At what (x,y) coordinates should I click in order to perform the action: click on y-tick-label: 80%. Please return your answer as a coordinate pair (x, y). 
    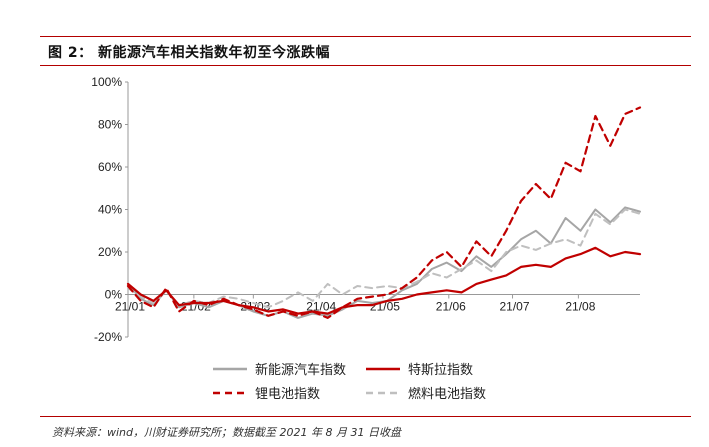
    Looking at the image, I should click on (110, 125).